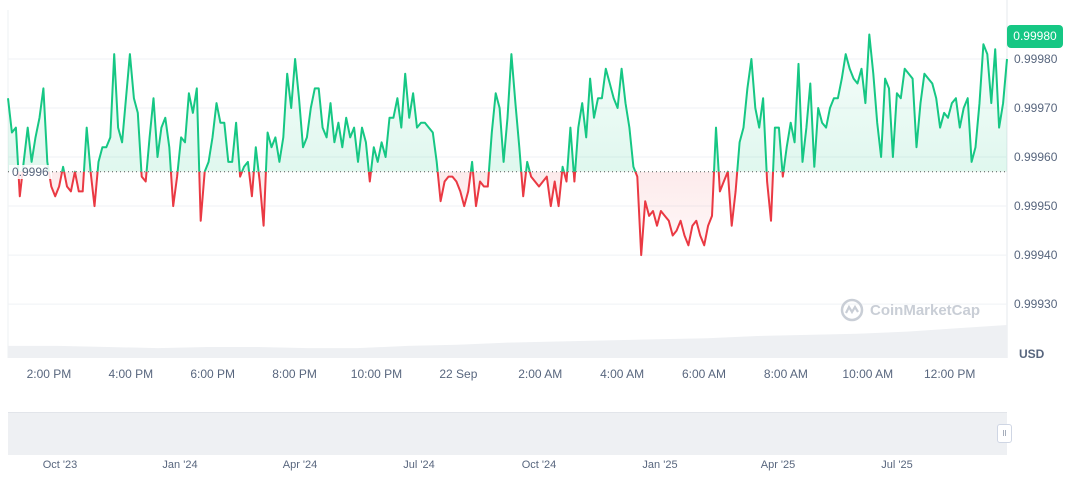 The width and height of the screenshot is (1072, 477). What do you see at coordinates (1036, 206) in the screenshot?
I see `y-tick-label: 0.99950` at bounding box center [1036, 206].